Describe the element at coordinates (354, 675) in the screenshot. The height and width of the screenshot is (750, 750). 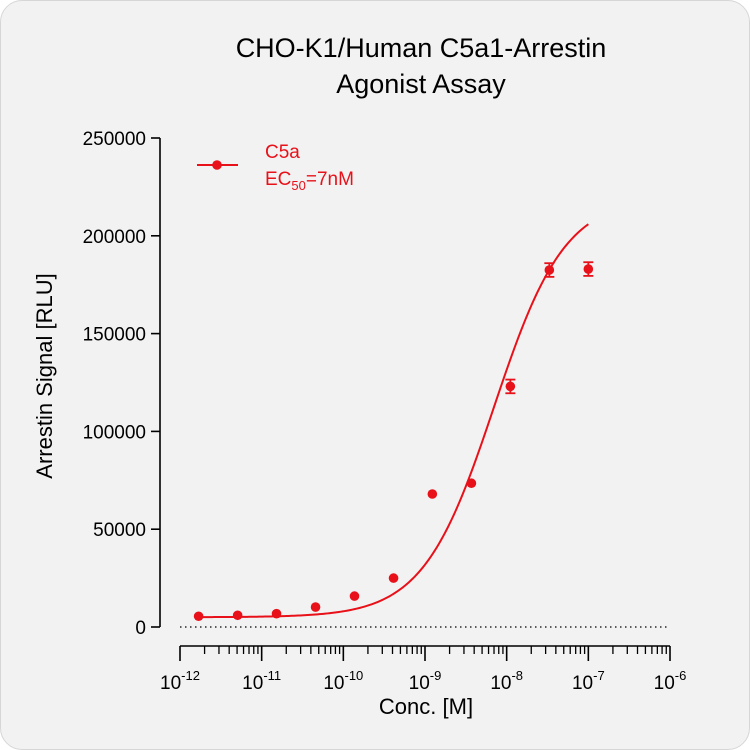
I see `x-tick-exponent: -10` at that location.